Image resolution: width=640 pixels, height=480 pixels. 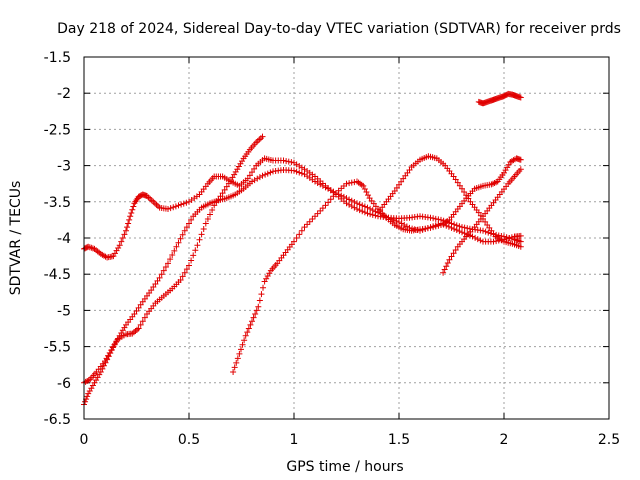 I want to click on y-axis-label: SDTVAR / TECUs, so click(x=16, y=238).